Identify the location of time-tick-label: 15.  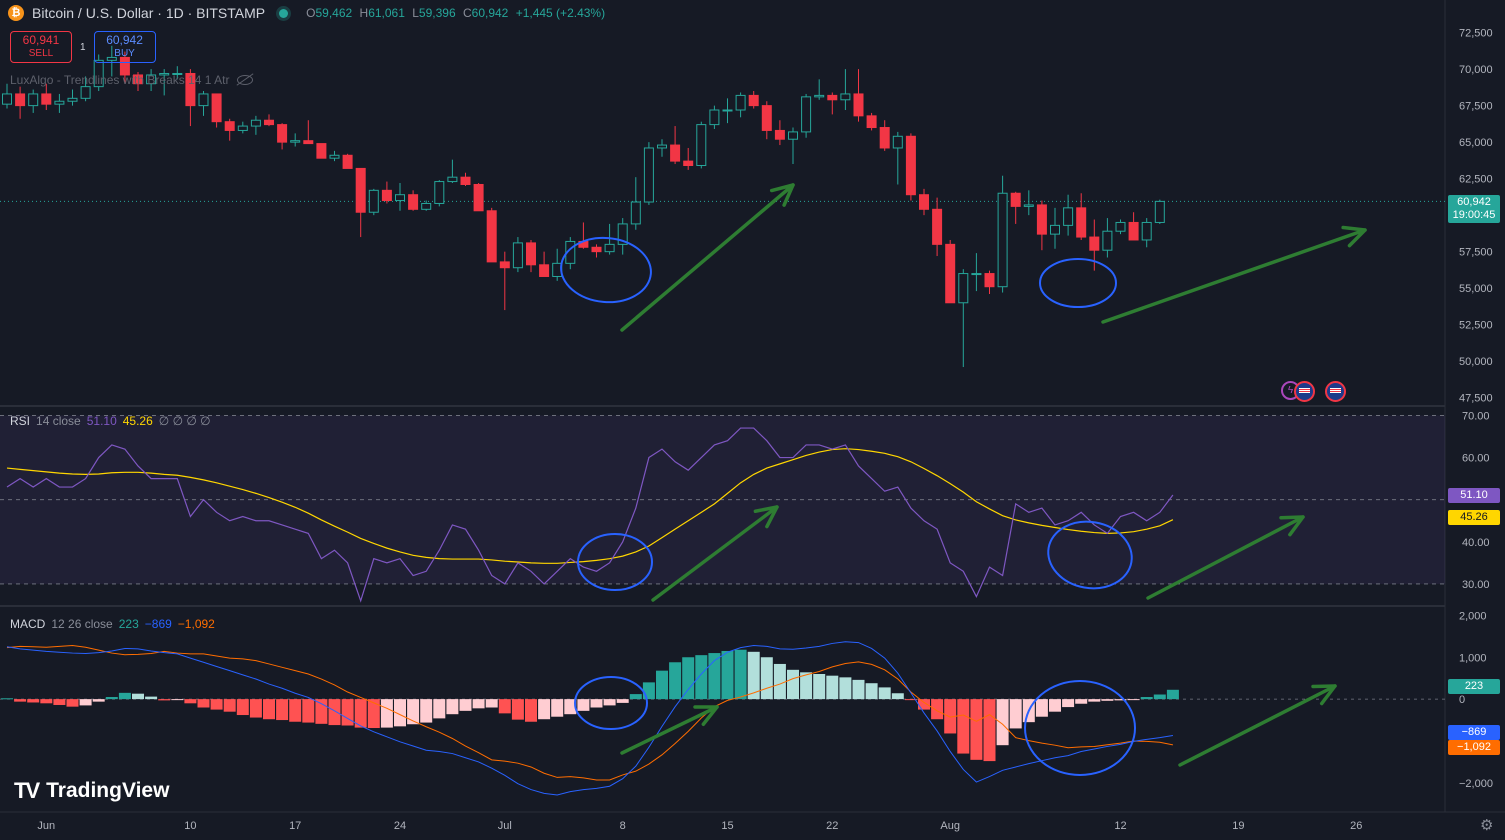
(727, 826).